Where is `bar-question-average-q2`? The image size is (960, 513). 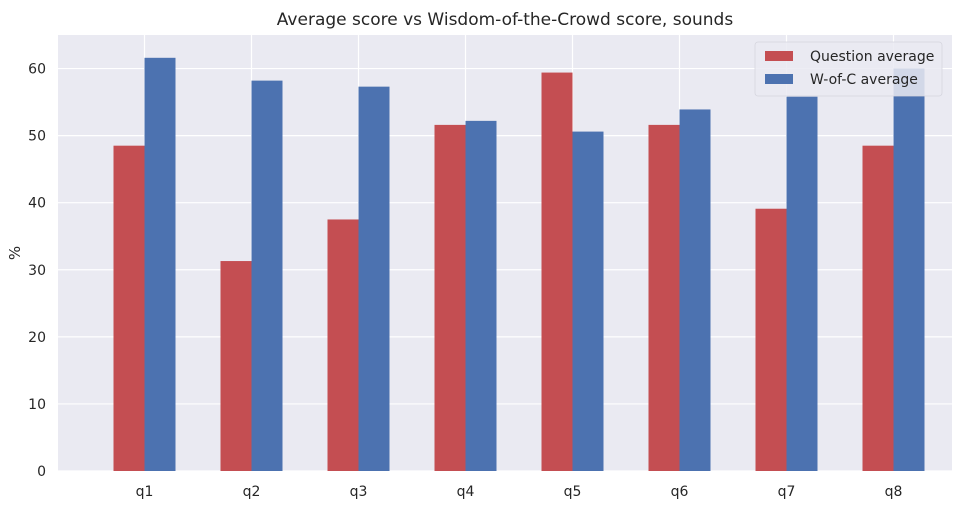 bar-question-average-q2 is located at coordinates (236, 366).